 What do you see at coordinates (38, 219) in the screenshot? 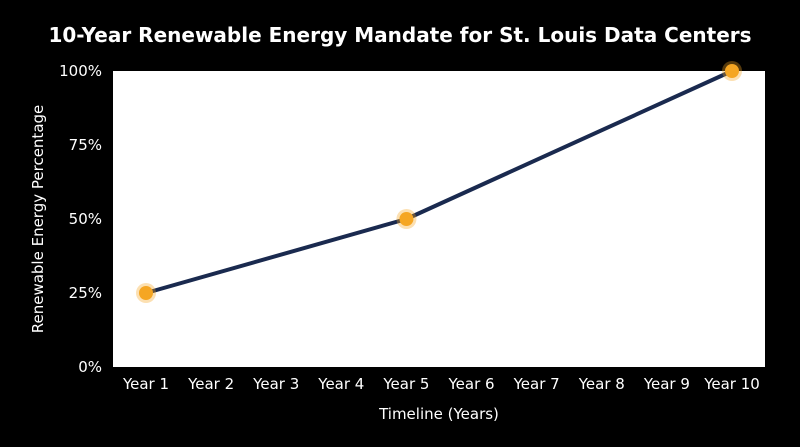
I see `y-axis-label: Renewable Energy Percentage` at bounding box center [38, 219].